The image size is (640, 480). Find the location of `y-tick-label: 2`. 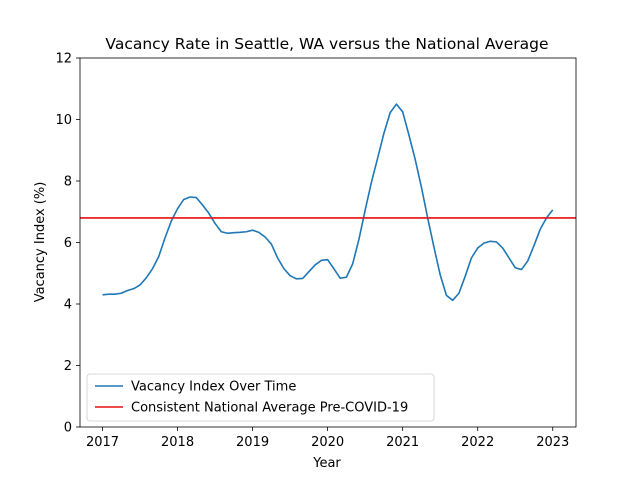

y-tick-label: 2 is located at coordinates (68, 366).